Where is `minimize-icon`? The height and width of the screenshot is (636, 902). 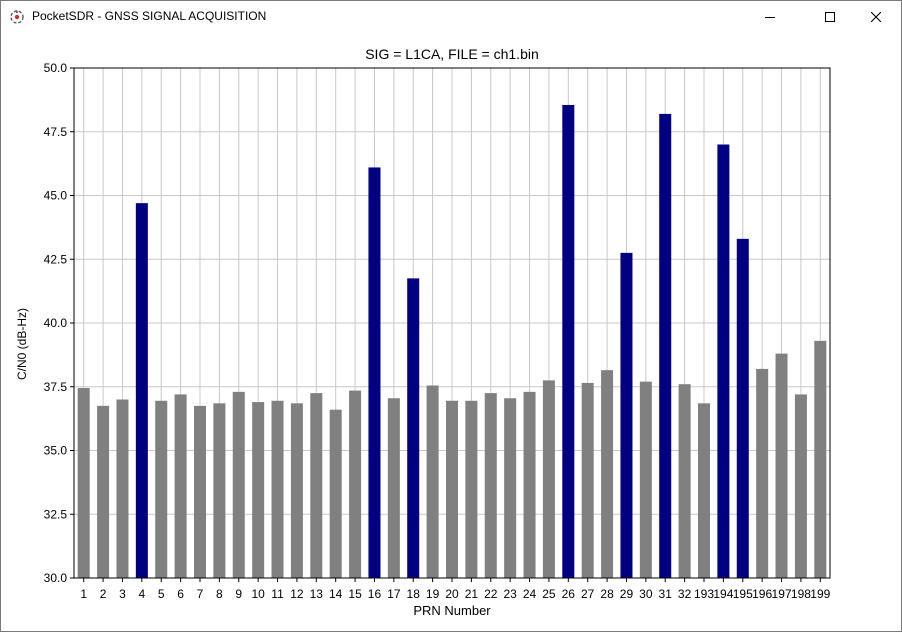 minimize-icon is located at coordinates (770, 17).